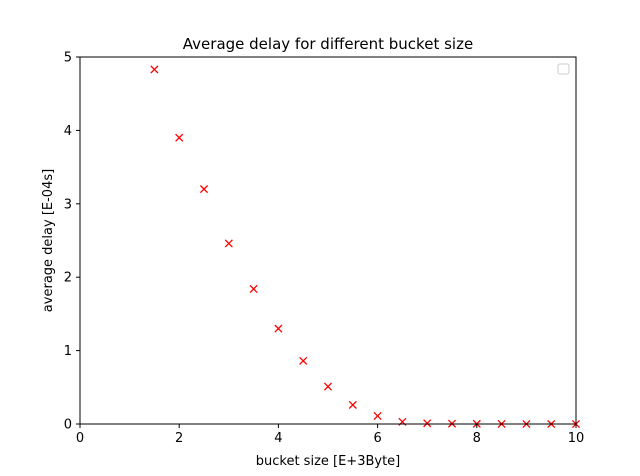 This screenshot has height=476, width=640. What do you see at coordinates (68, 131) in the screenshot?
I see `y-tick-label: 4` at bounding box center [68, 131].